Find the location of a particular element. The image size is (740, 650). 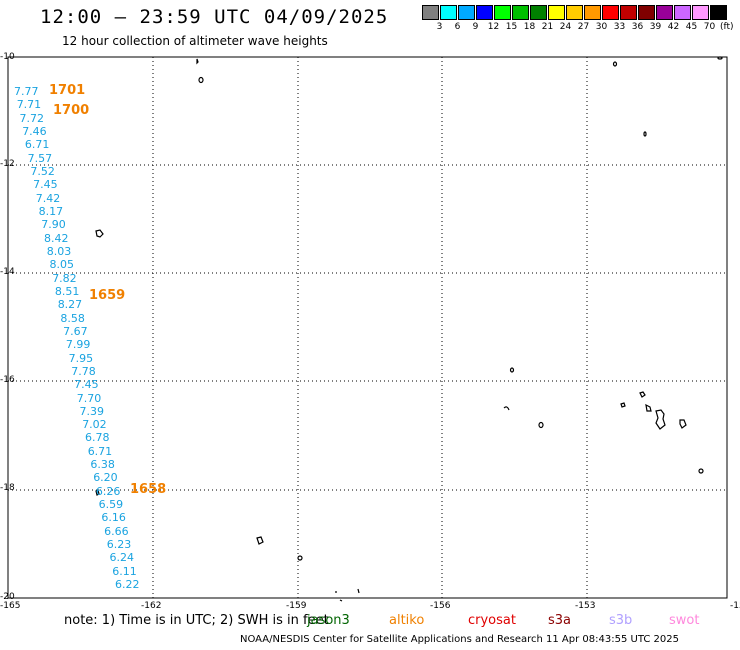

wave-height-value: 6.22 is located at coordinates (127, 584).